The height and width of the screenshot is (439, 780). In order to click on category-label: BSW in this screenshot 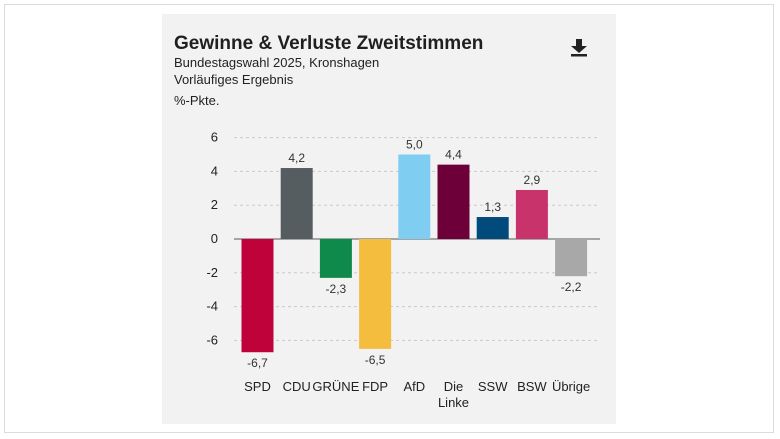, I will do `click(532, 386)`.